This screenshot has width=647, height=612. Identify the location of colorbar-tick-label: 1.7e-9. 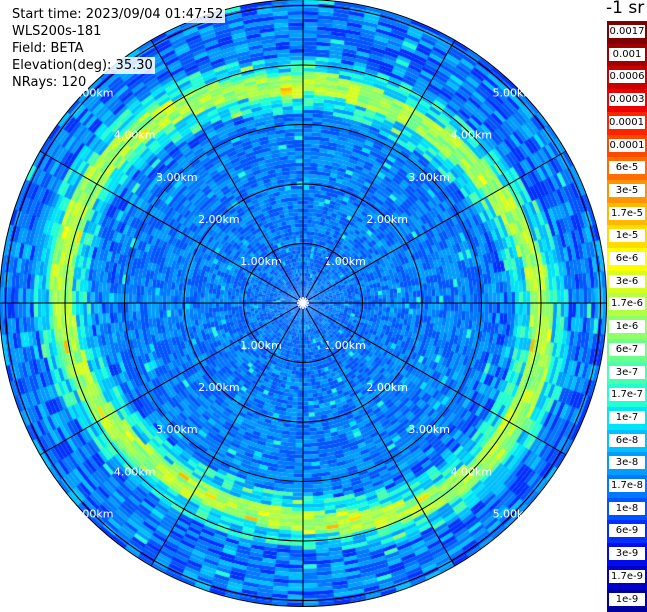
(627, 576).